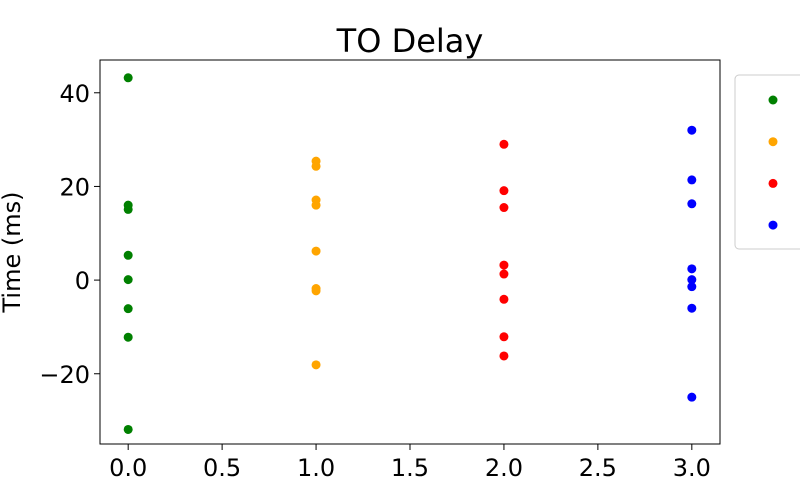  Describe the element at coordinates (64, 375) in the screenshot. I see `y-tick-label: −20` at that location.